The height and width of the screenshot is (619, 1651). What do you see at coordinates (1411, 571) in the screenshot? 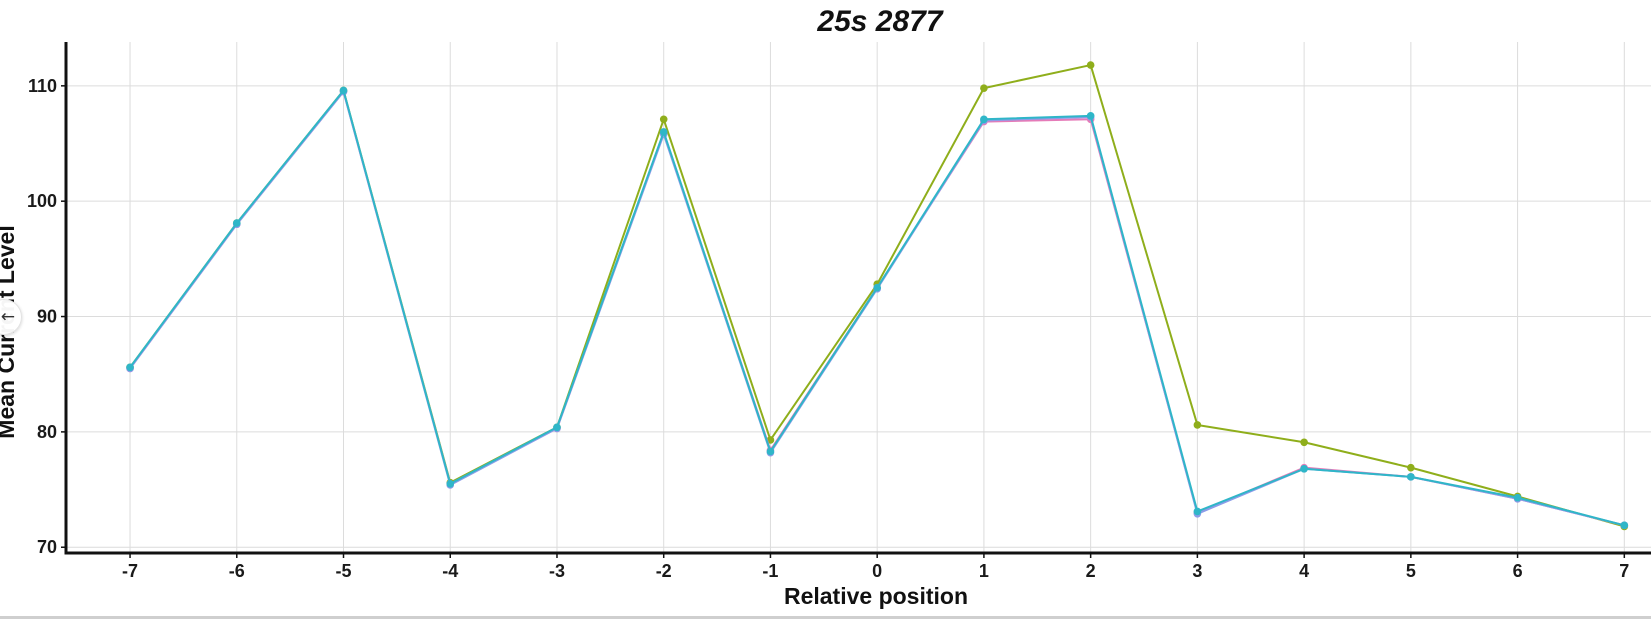
I see `x-tick-label-5: 5` at bounding box center [1411, 571].